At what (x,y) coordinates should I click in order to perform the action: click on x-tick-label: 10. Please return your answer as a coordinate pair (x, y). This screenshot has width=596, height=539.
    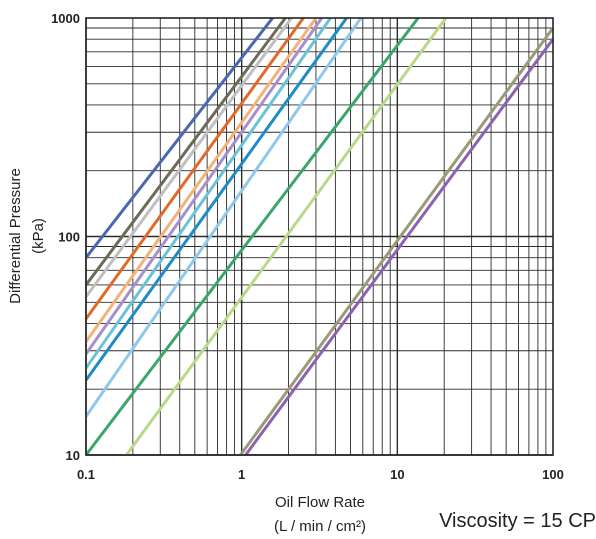
    Looking at the image, I should click on (397, 474).